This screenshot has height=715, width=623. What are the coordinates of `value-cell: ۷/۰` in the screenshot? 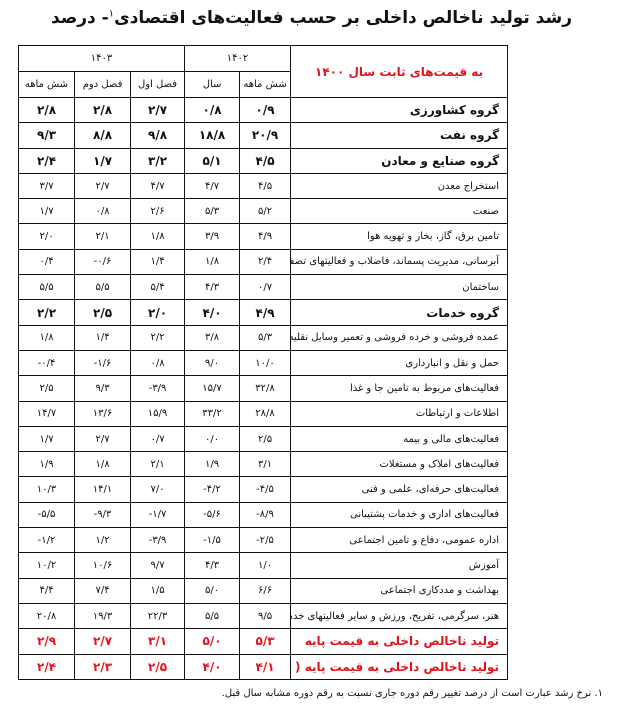 It's located at (158, 489).